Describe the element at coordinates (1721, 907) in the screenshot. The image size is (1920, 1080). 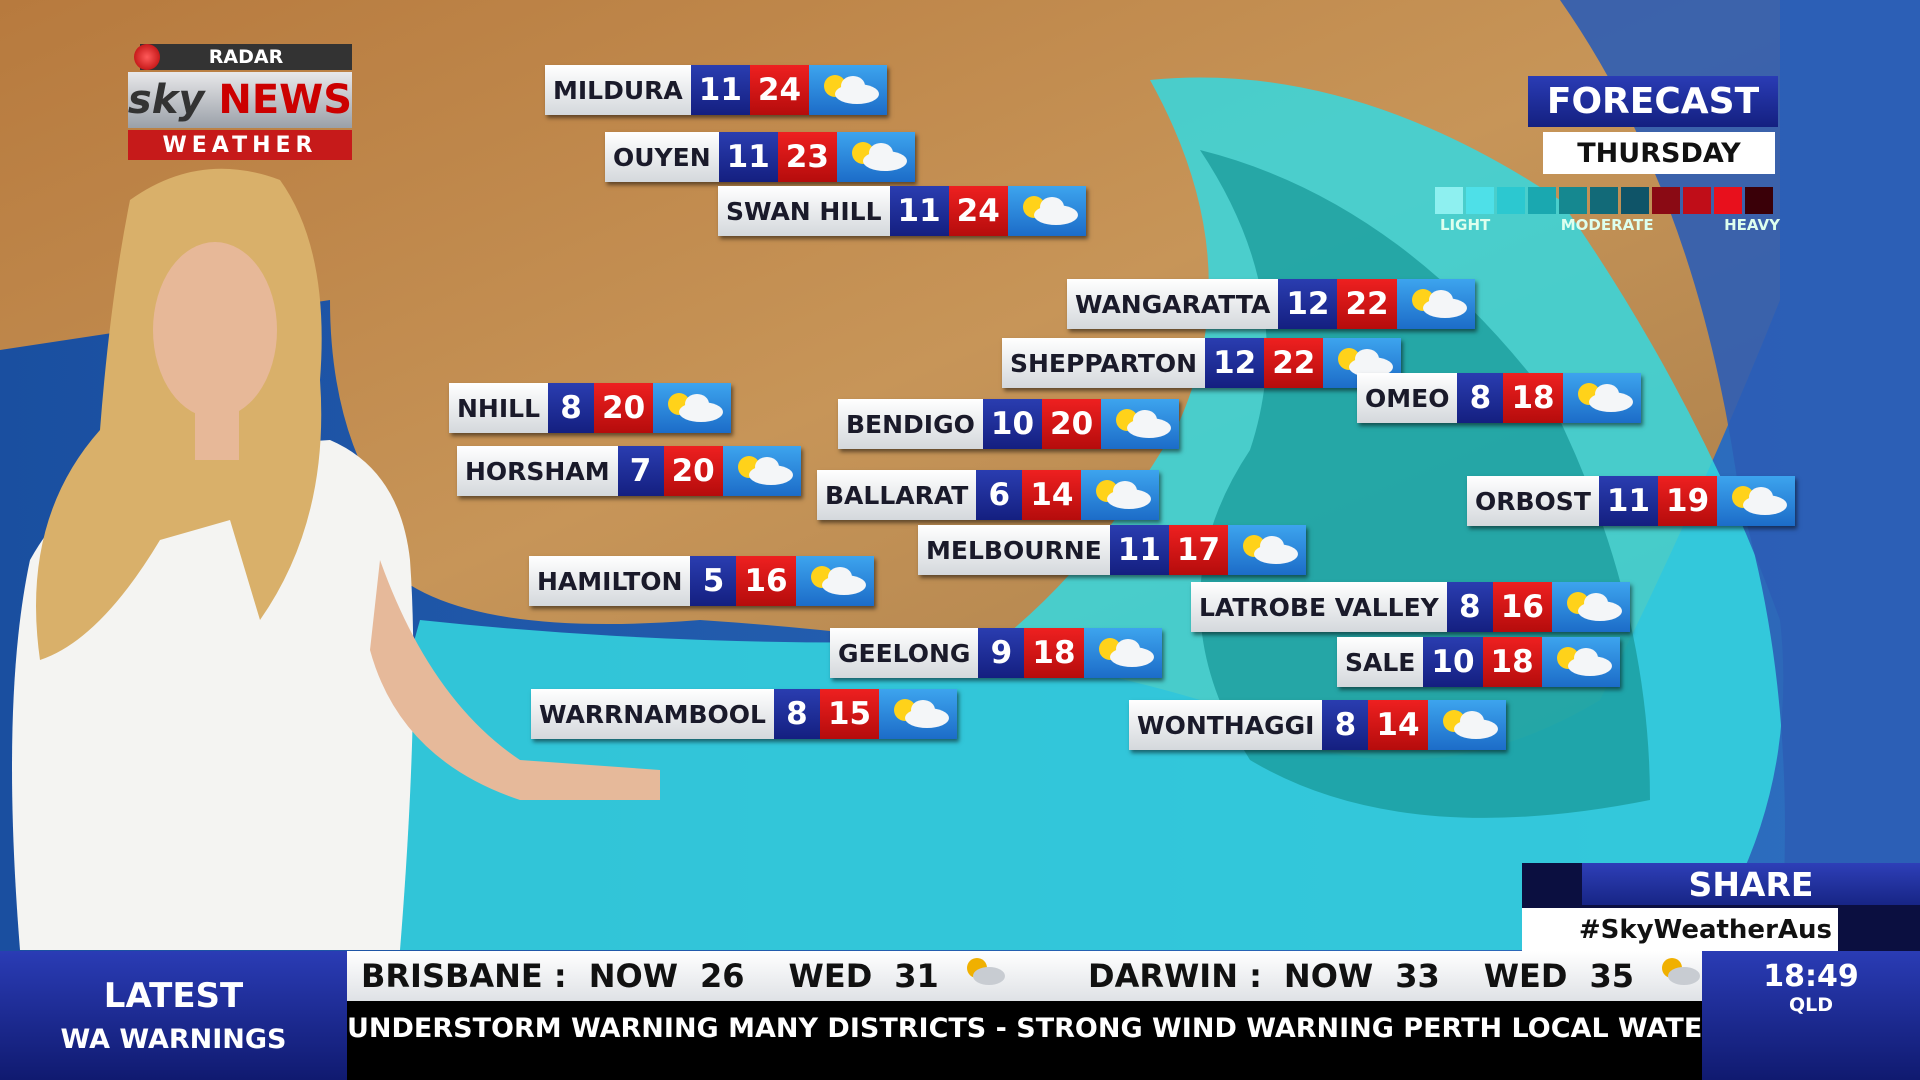
I see `share-panel: SHARE #SkyWeatherAus` at that location.